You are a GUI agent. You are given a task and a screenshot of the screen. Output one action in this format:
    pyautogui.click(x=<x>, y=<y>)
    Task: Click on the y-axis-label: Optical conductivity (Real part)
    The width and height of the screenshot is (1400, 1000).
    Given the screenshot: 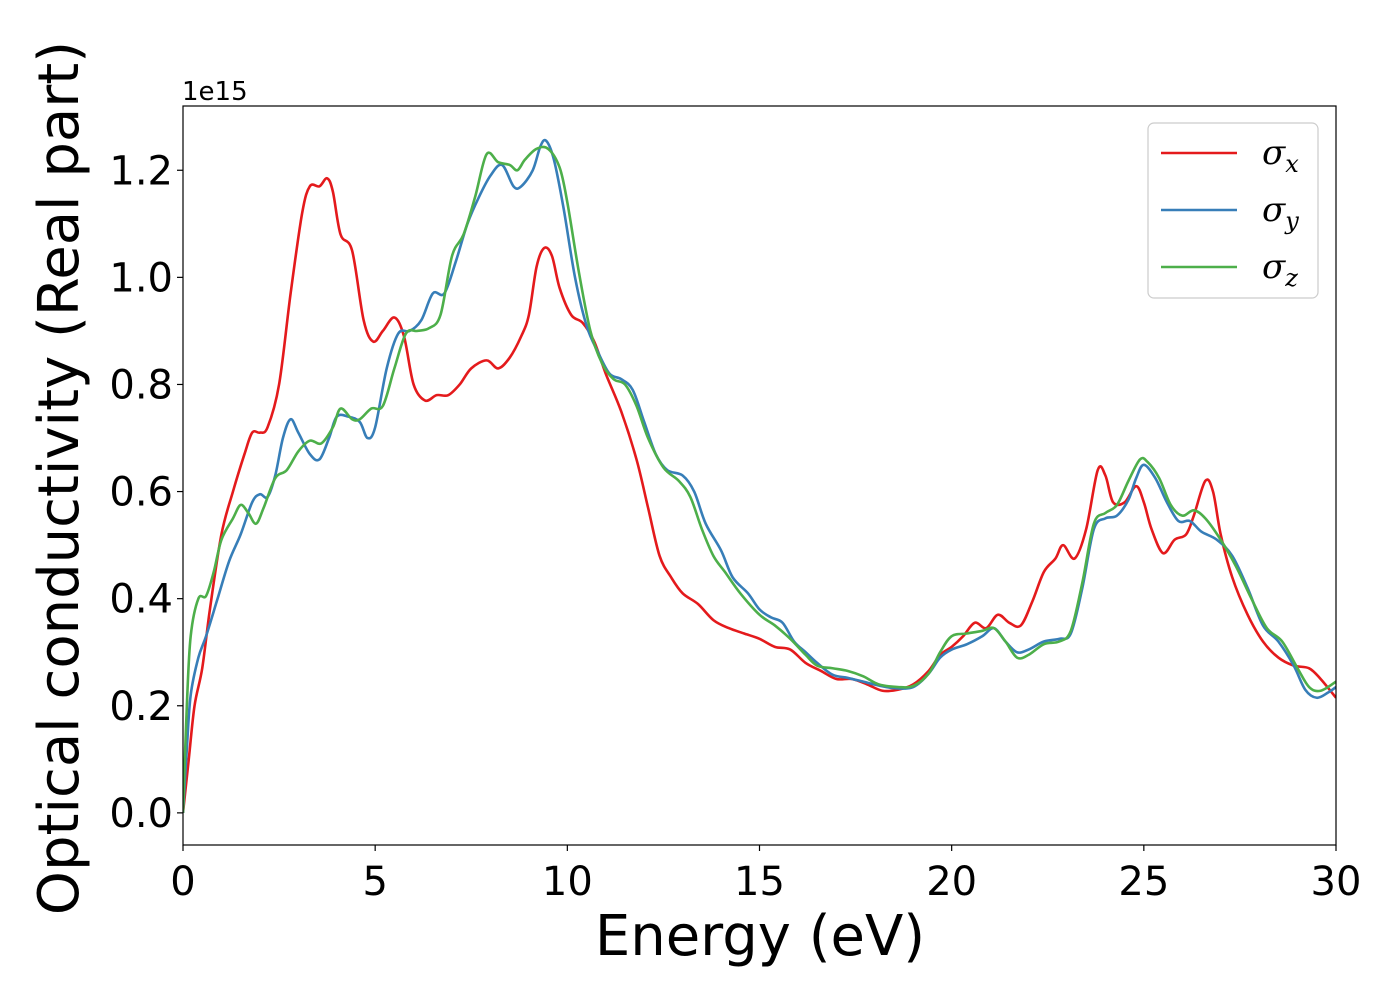 What is the action you would take?
    pyautogui.click(x=59, y=478)
    